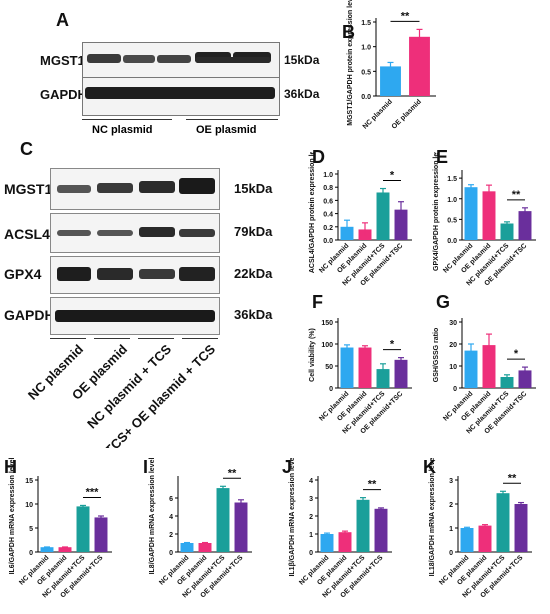 This screenshot has height=614, width=550. I want to click on blot-c-size-acsl4: 79kDa, so click(253, 231).